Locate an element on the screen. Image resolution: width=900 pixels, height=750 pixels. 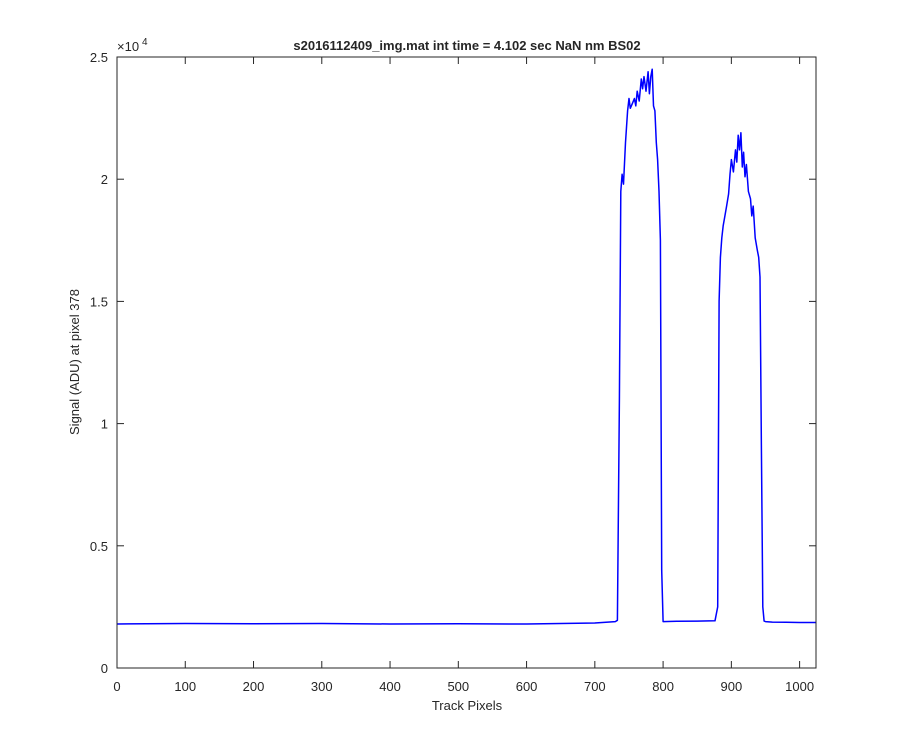
x-tick-label: 800 is located at coordinates (663, 686).